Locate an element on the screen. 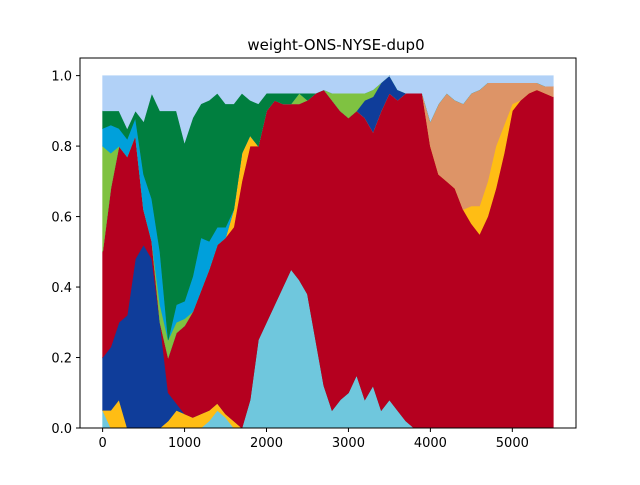 This screenshot has width=640, height=485. x-tick-label: 4000 is located at coordinates (430, 443).